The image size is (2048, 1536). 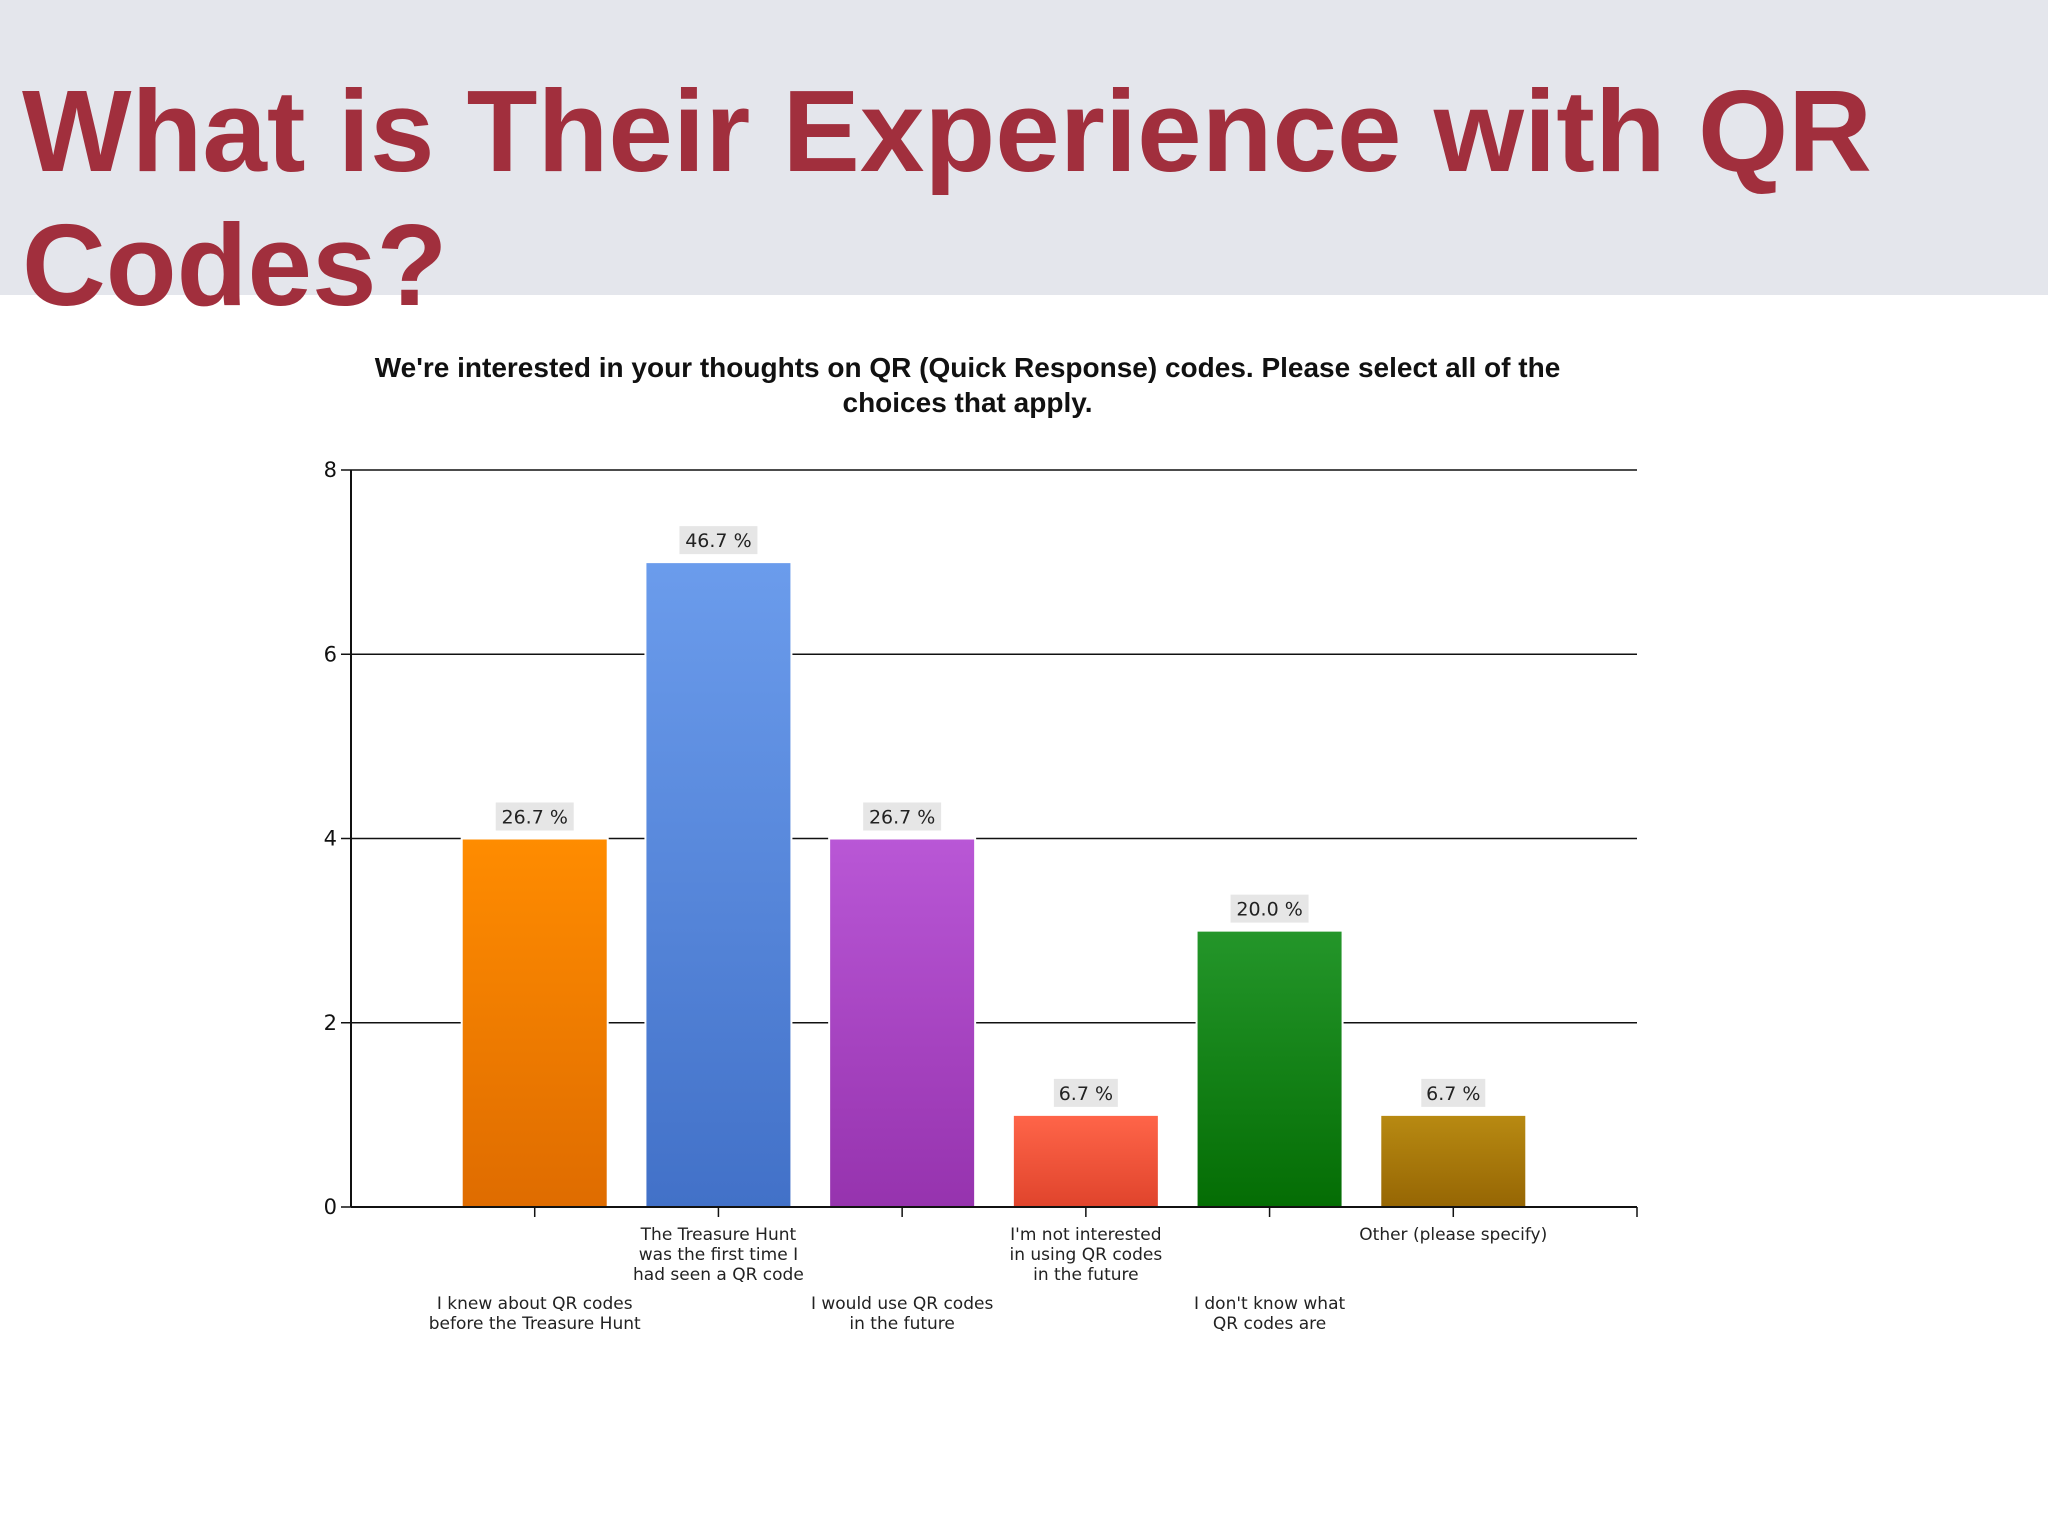 I want to click on data-label: 46.7 %, so click(x=718, y=541).